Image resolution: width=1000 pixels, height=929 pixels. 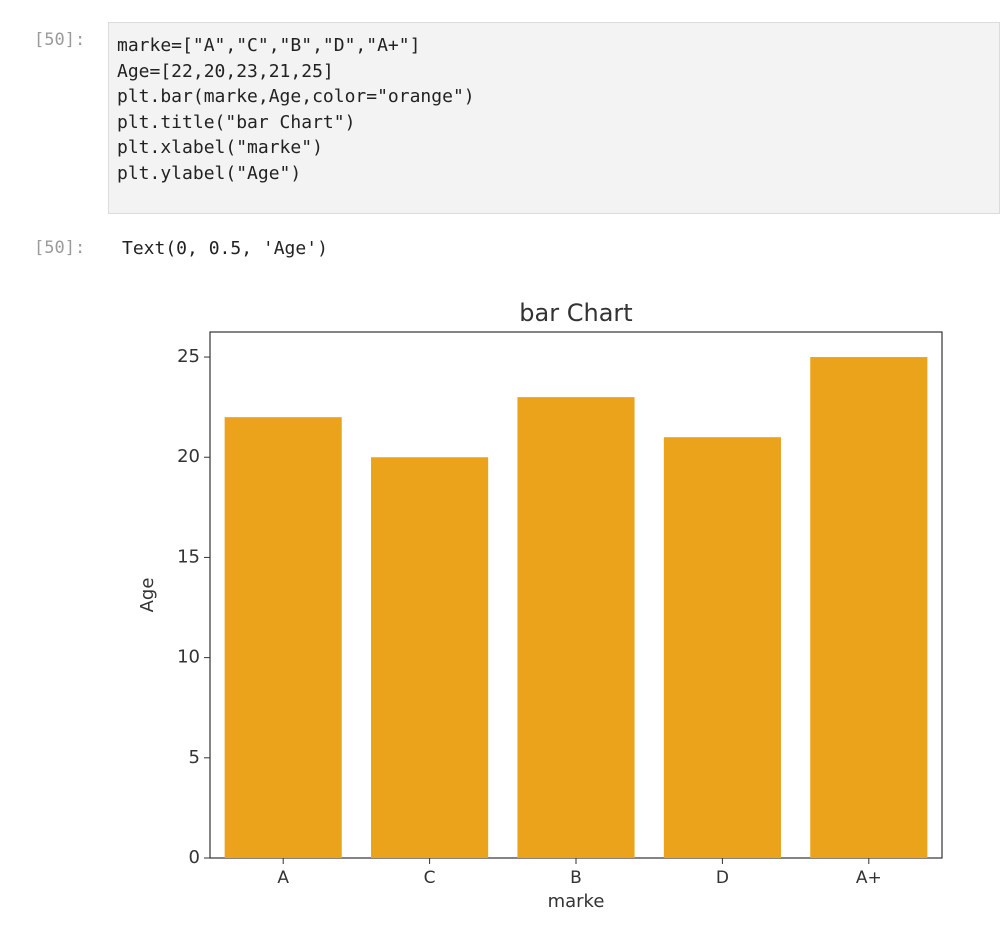 What do you see at coordinates (296, 96) in the screenshot?
I see `code-line: plt.bar(marke,Age,color="orange")` at bounding box center [296, 96].